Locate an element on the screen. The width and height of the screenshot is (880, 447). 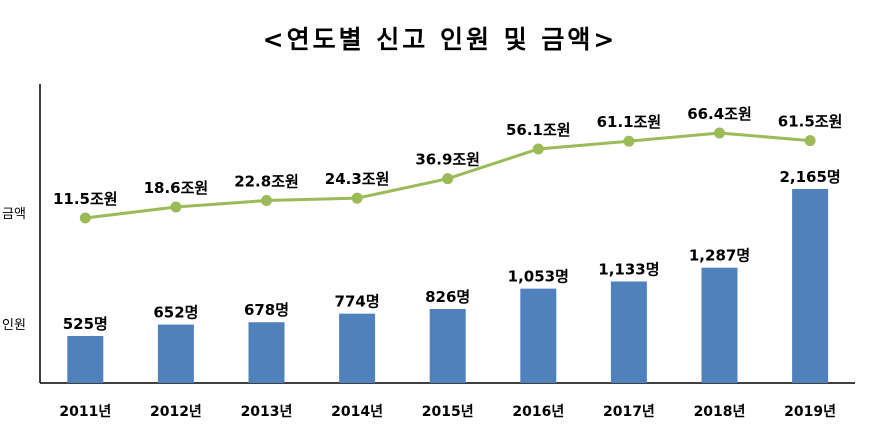
x-tick-label: 2016년 is located at coordinates (538, 412).